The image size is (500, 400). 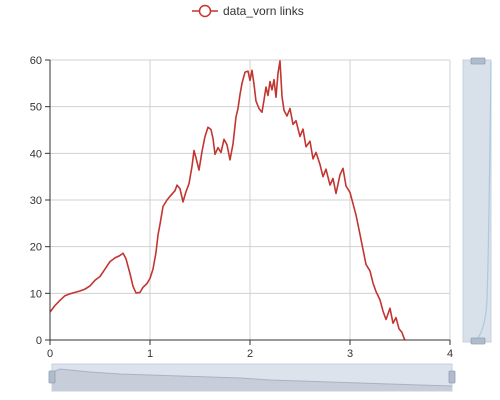 What do you see at coordinates (482, 202) in the screenshot?
I see `y-zoom-preview-line` at bounding box center [482, 202].